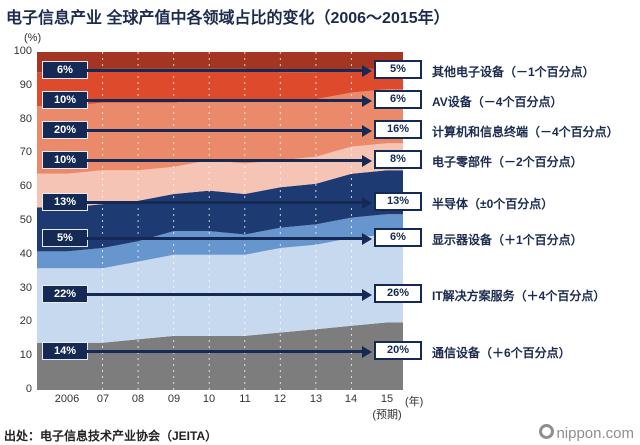 Image resolution: width=640 pixels, height=445 pixels. What do you see at coordinates (65, 351) in the screenshot?
I see `start-value-badge: 14%` at bounding box center [65, 351].